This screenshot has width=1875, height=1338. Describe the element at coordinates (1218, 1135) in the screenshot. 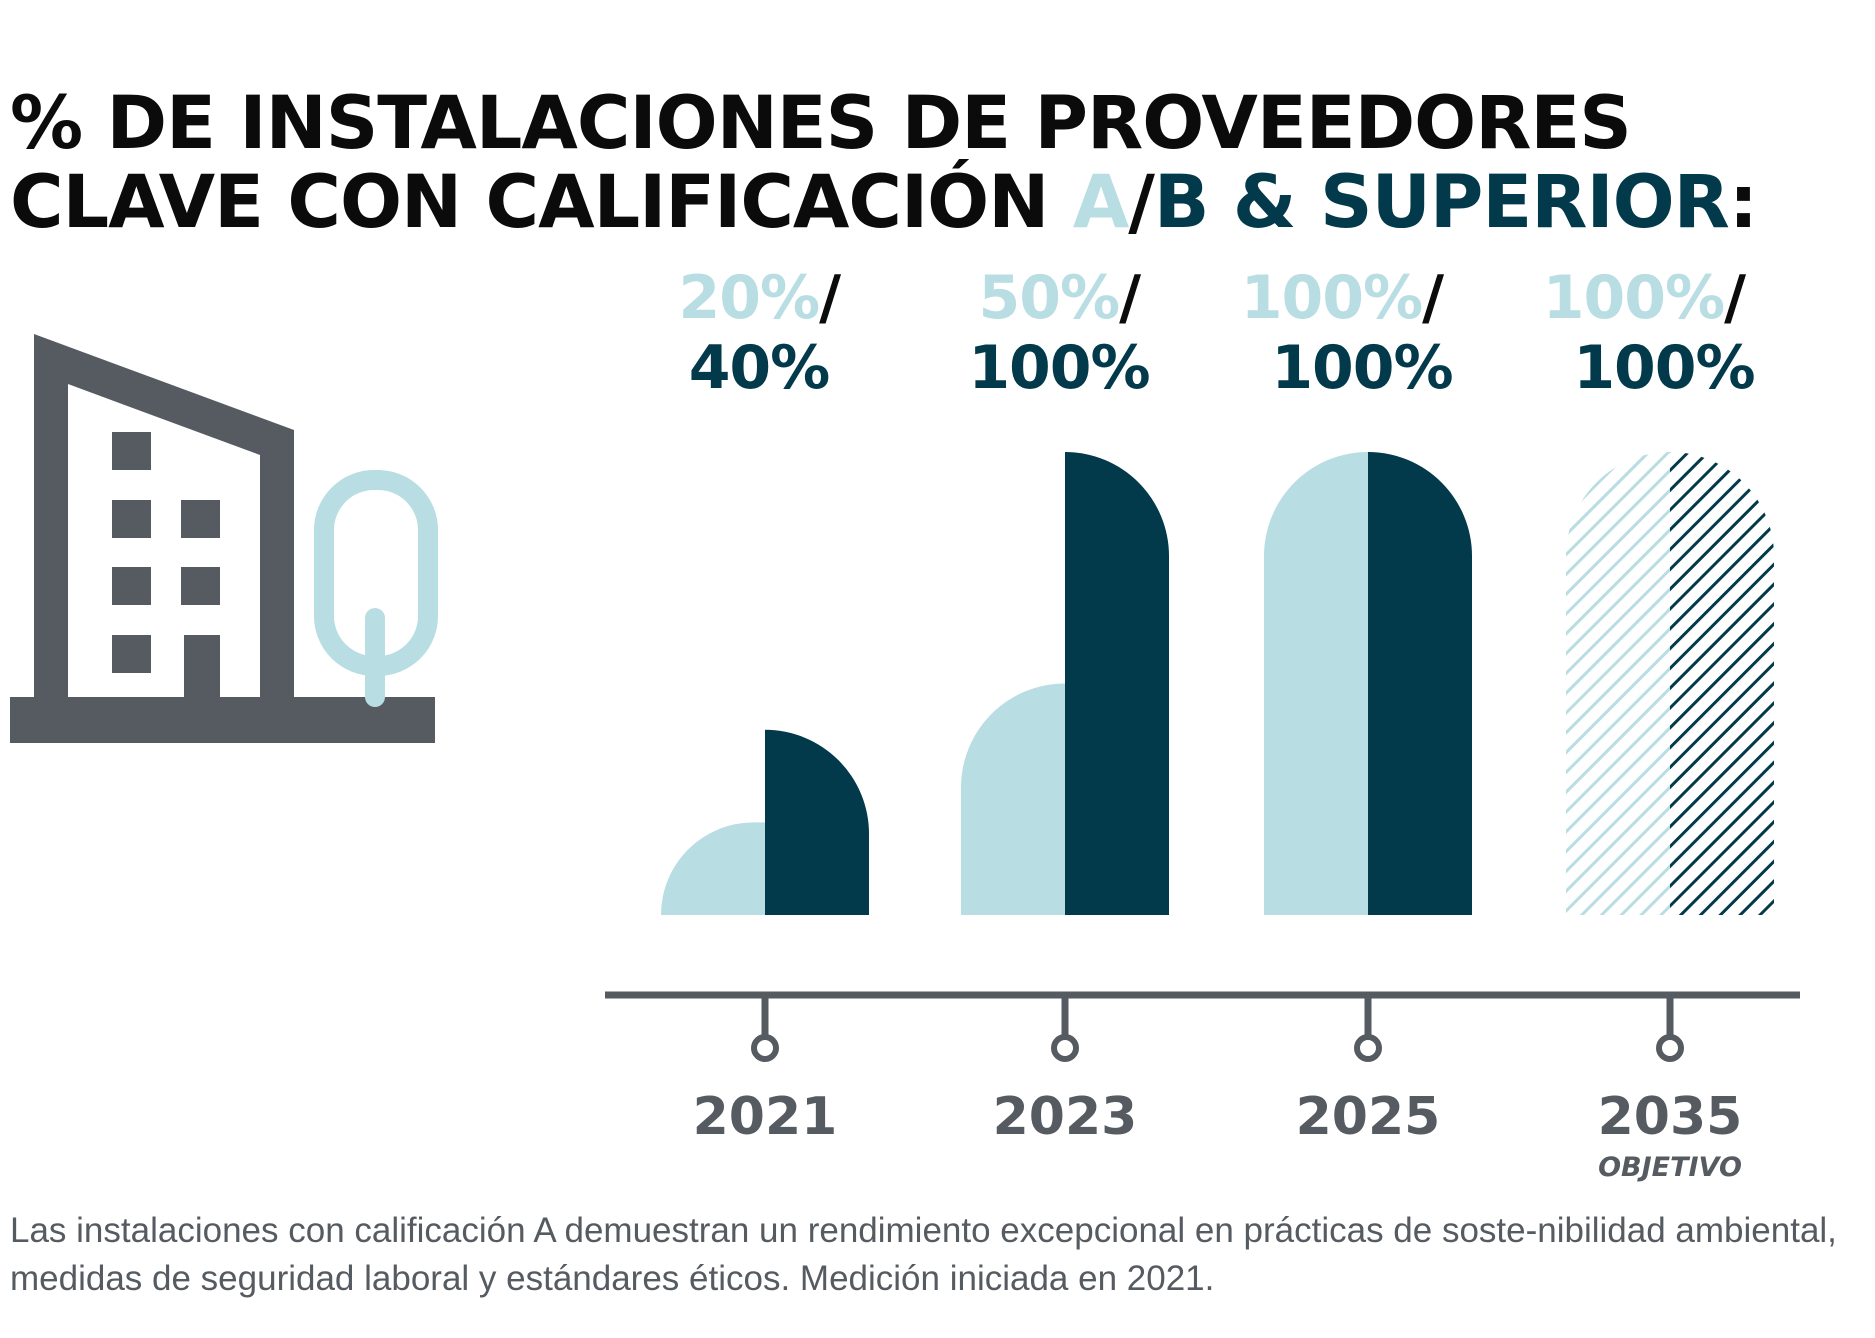

I see `year-labels: 2021 2023 2025 2035 OBJETIVO` at that location.